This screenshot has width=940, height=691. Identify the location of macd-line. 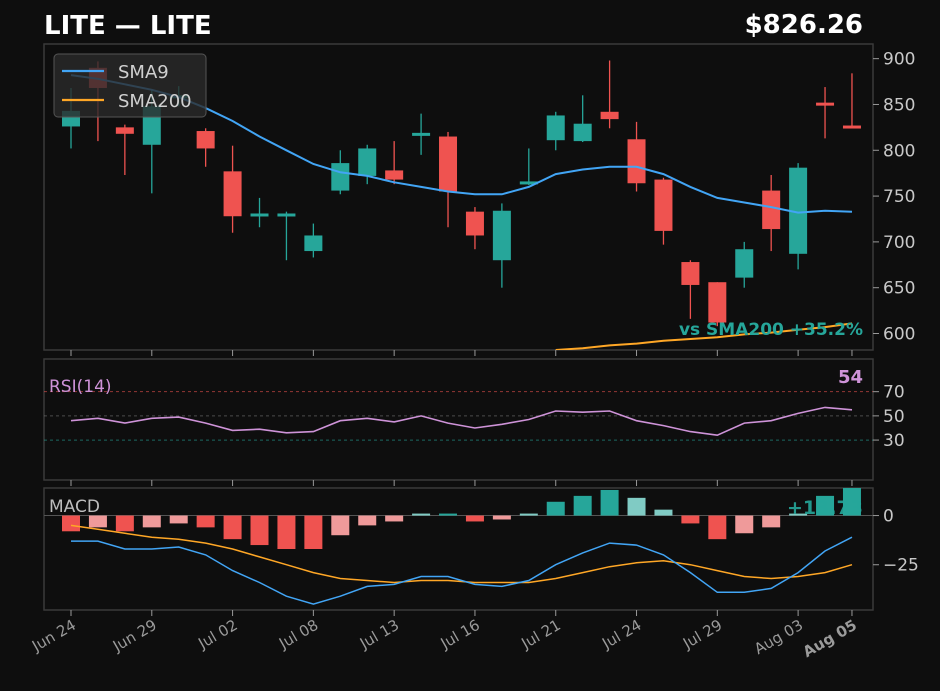
(462, 570).